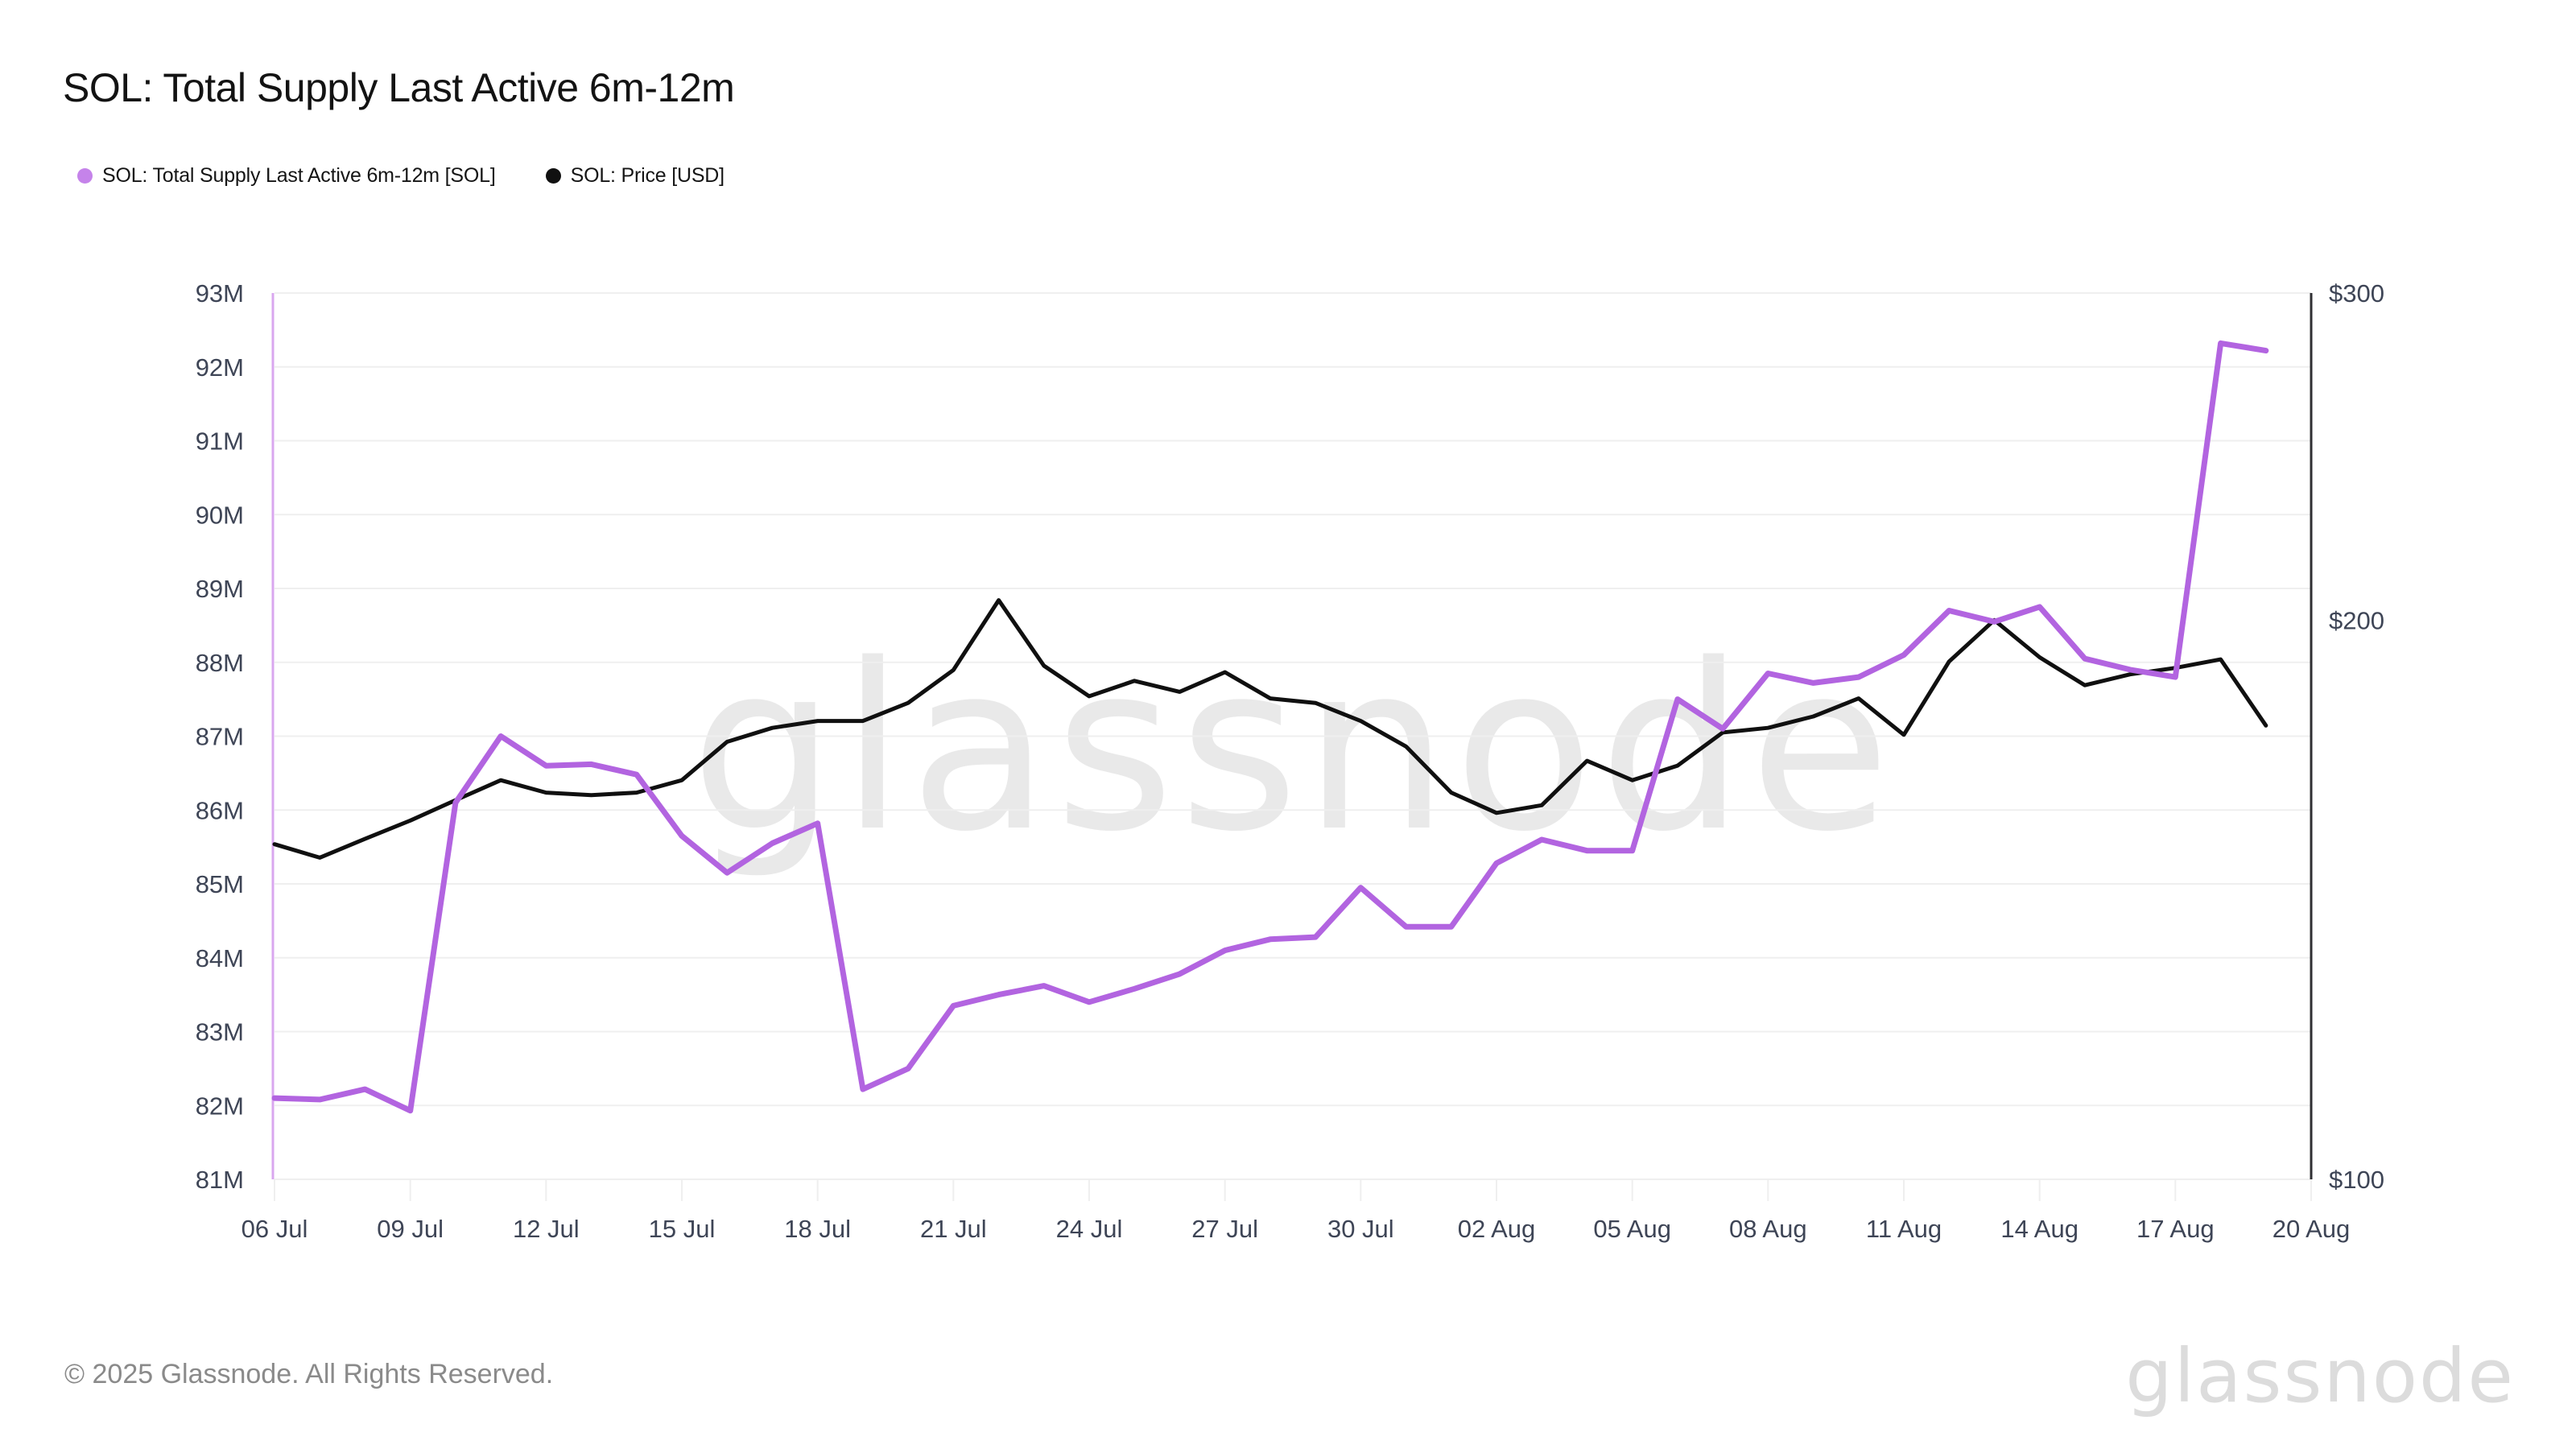 This screenshot has height=1449, width=2576. I want to click on x-axis-label: 15 Jul, so click(682, 1229).